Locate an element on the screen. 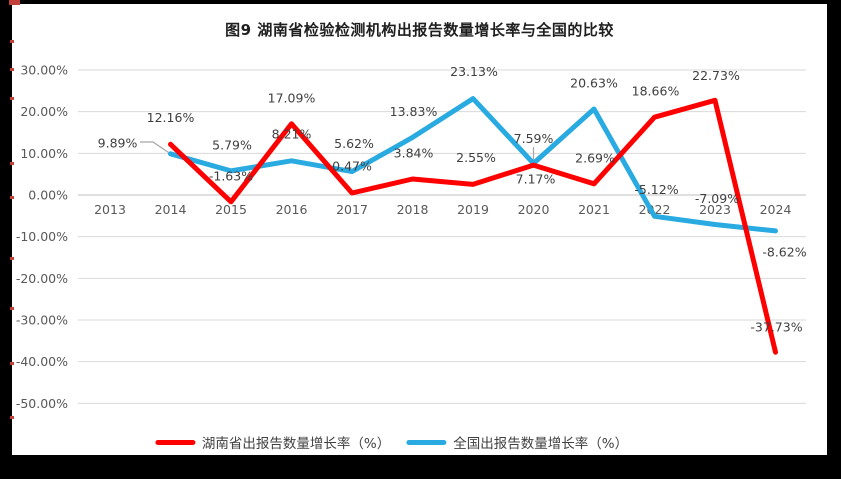 Image resolution: width=841 pixels, height=479 pixels. legend-item-national: 全国出报告数量增长率（%） is located at coordinates (517, 442).